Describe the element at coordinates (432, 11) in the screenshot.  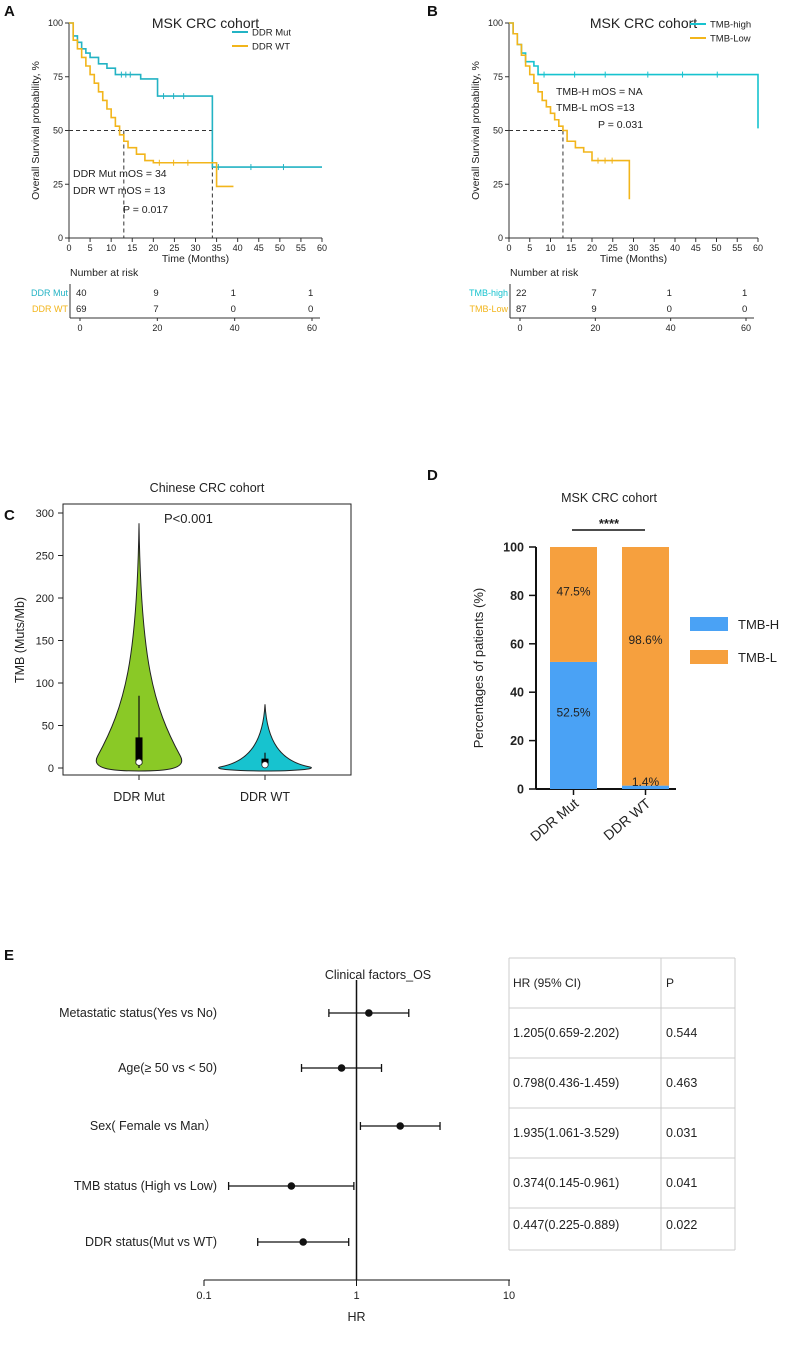
I see `panel-label: B` at that location.